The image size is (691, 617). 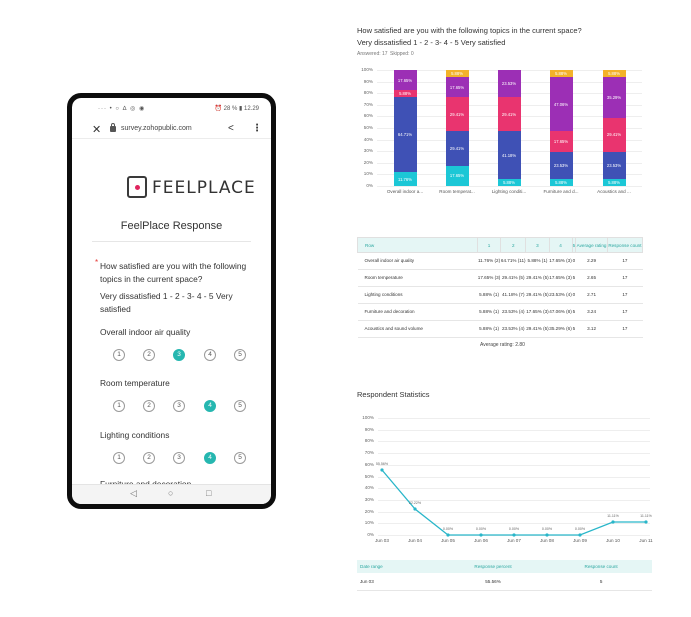 I want to click on cell-c5: 5, so click(x=574, y=312).